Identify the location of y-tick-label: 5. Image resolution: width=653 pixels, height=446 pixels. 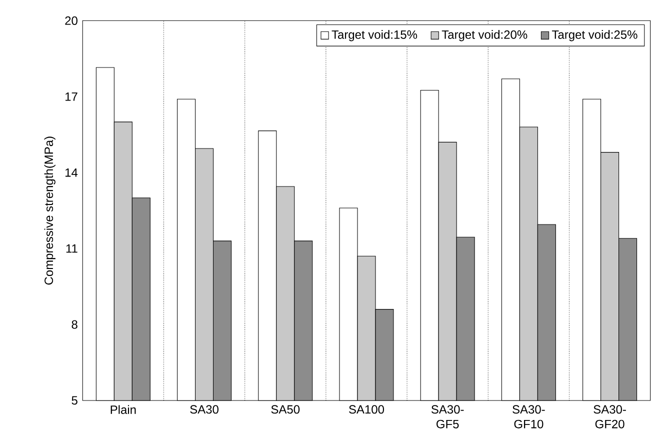
(75, 400).